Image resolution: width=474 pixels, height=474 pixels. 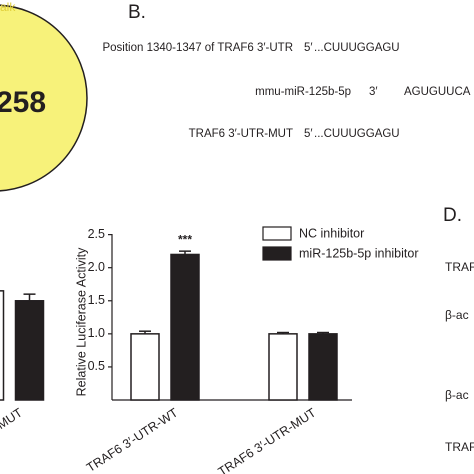 I want to click on sequence-label: mmu-miR-125b-5p, so click(x=303, y=92).